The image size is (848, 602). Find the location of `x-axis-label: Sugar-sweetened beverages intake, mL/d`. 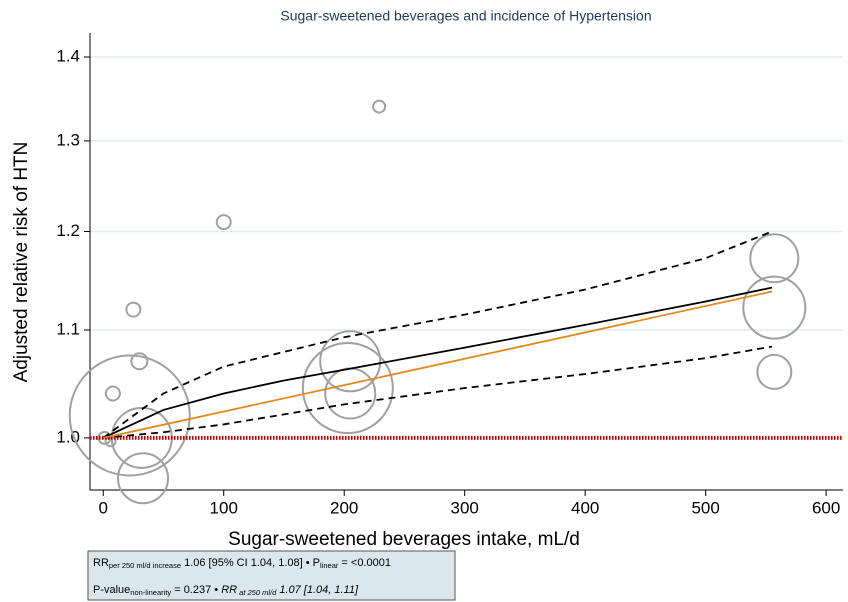

x-axis-label: Sugar-sweetened beverages intake, mL/d is located at coordinates (404, 539).